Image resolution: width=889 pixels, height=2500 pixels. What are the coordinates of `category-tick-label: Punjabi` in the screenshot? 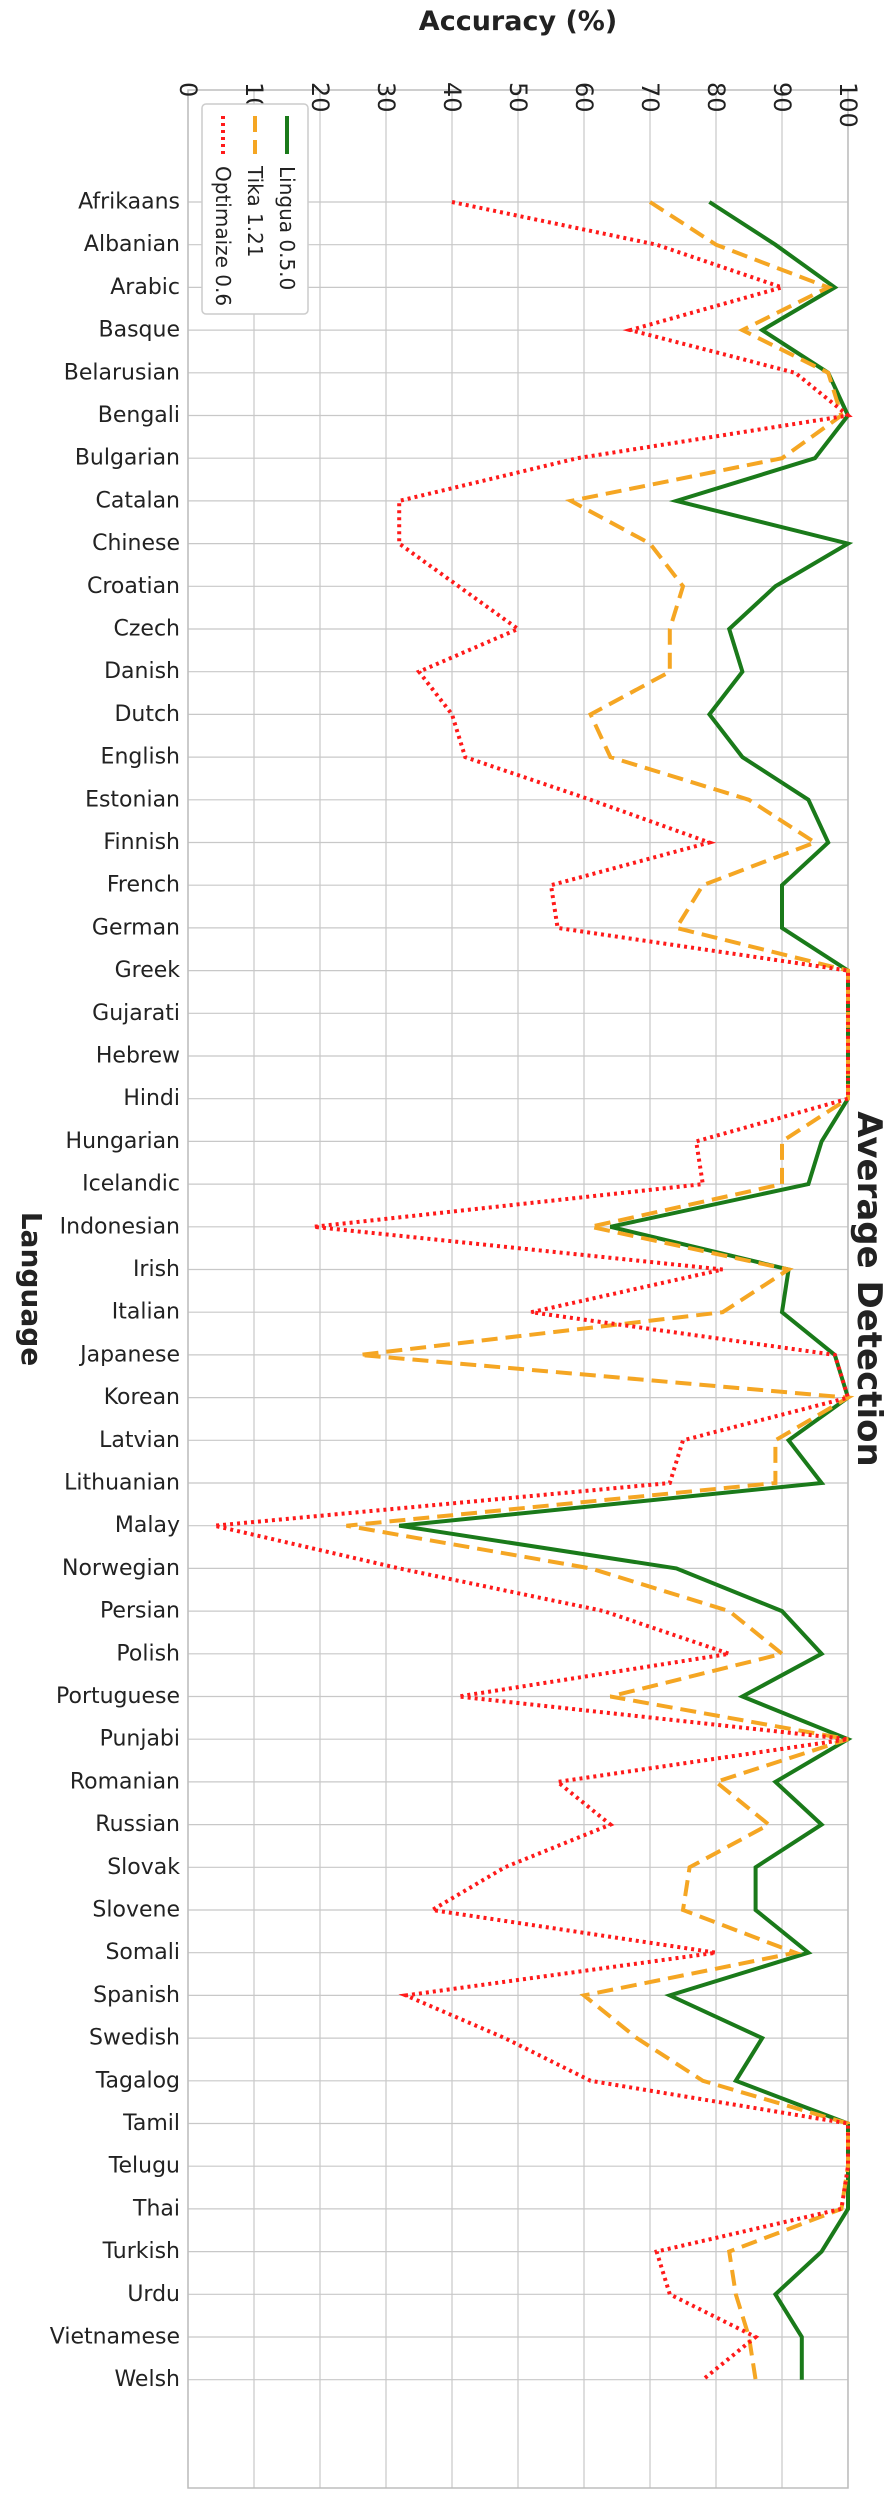 It's located at (140, 1739).